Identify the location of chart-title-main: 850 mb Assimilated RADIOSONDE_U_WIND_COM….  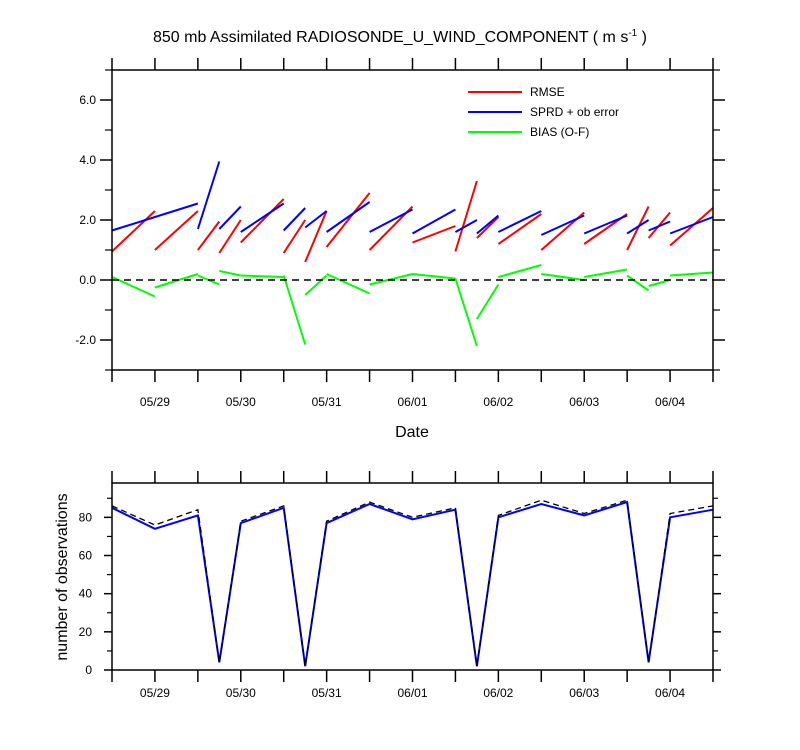
(390, 37).